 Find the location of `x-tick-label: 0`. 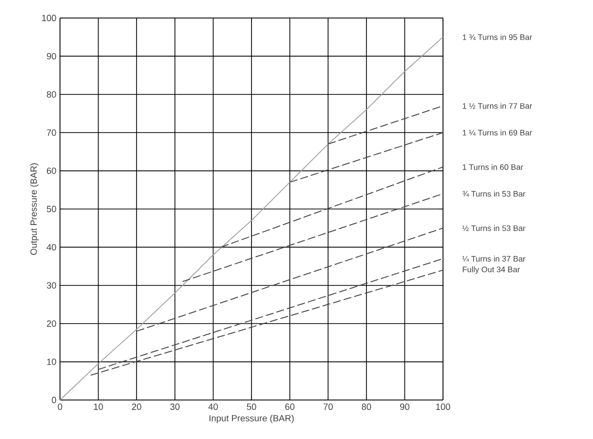

x-tick-label: 0 is located at coordinates (60, 407).